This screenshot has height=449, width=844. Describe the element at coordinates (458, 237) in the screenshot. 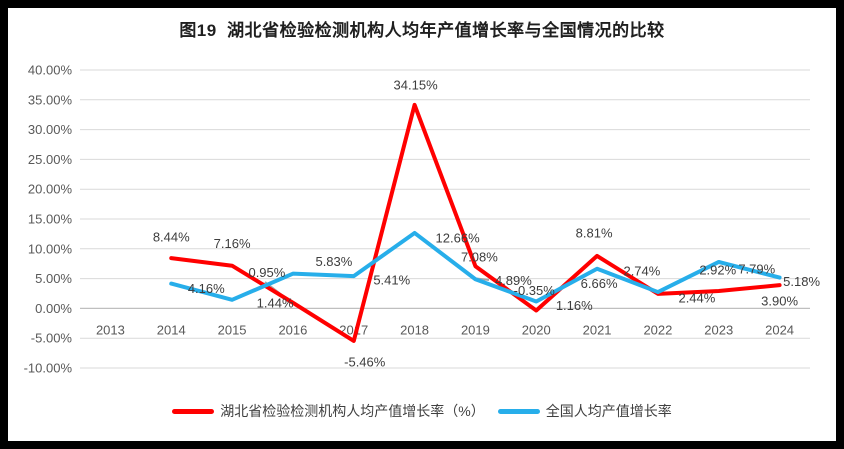

I see `data-label-national-2018: 12.66%` at that location.